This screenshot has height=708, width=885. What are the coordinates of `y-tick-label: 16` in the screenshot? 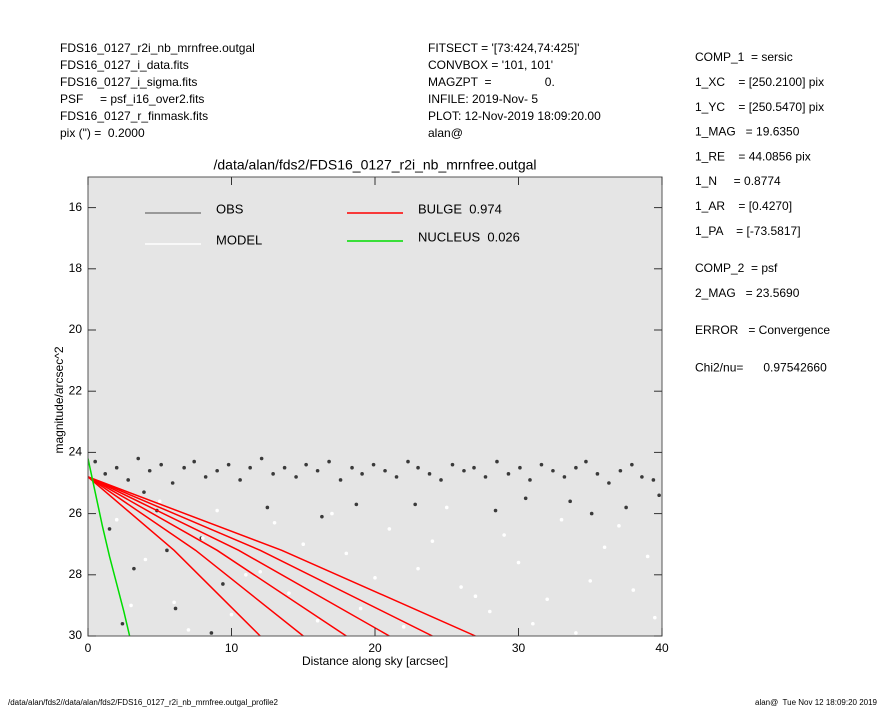 It's located at (76, 207).